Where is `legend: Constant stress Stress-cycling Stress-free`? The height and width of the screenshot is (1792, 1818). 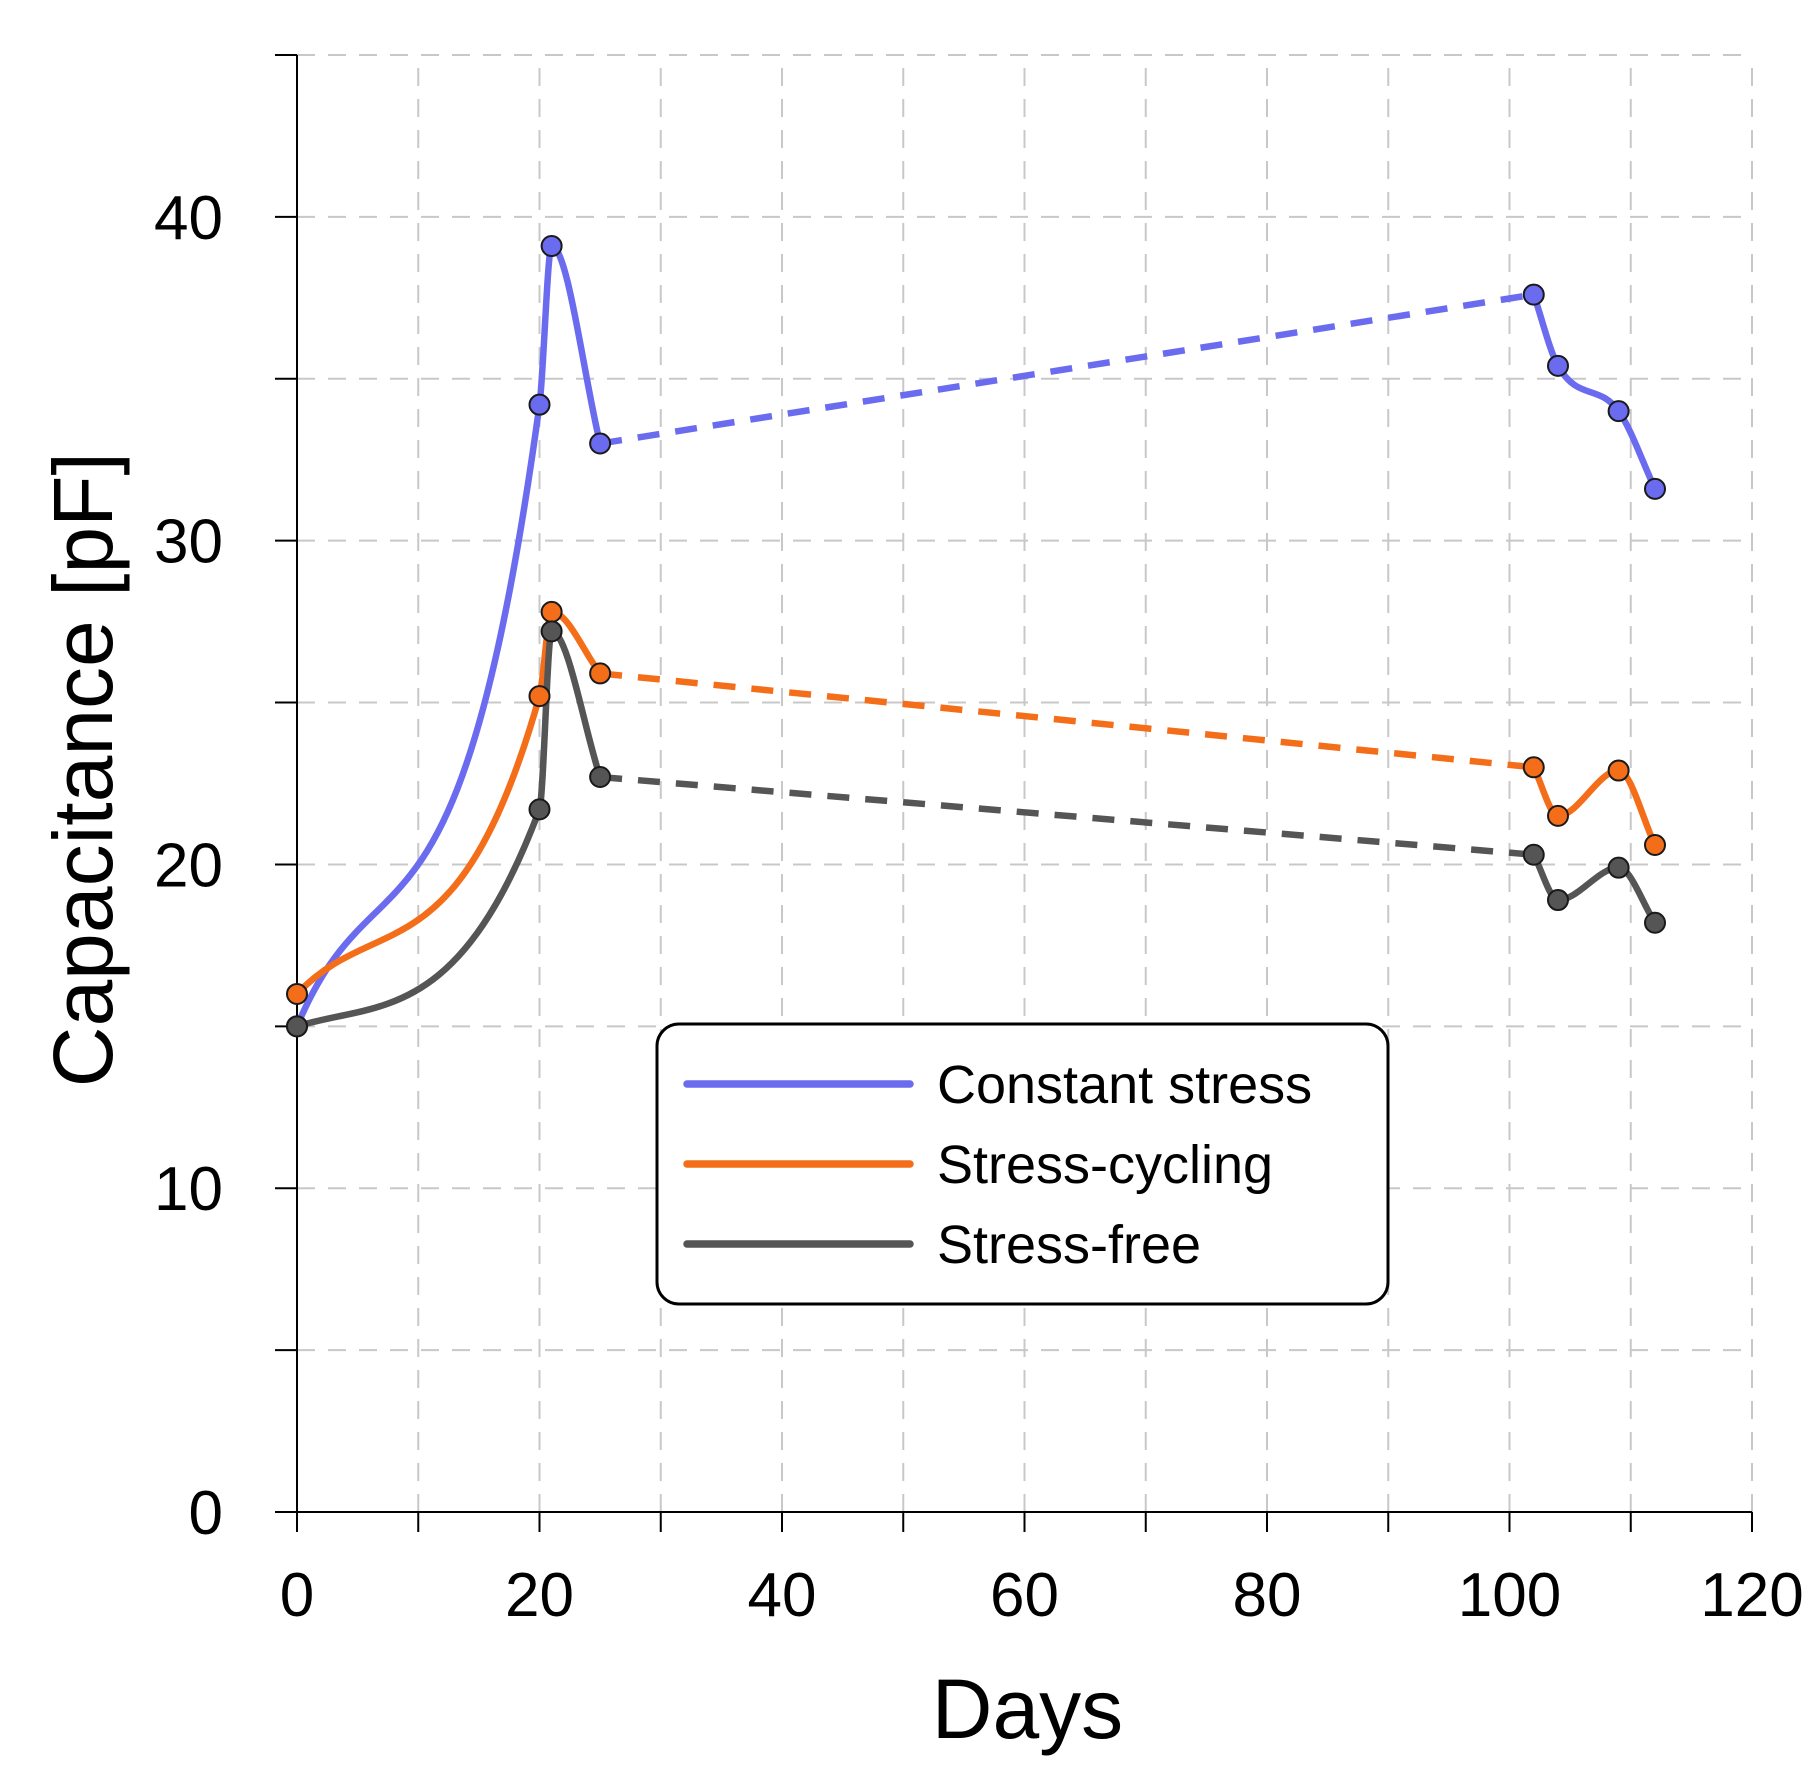
legend: Constant stress Stress-cycling Stress-free is located at coordinates (1022, 1164).